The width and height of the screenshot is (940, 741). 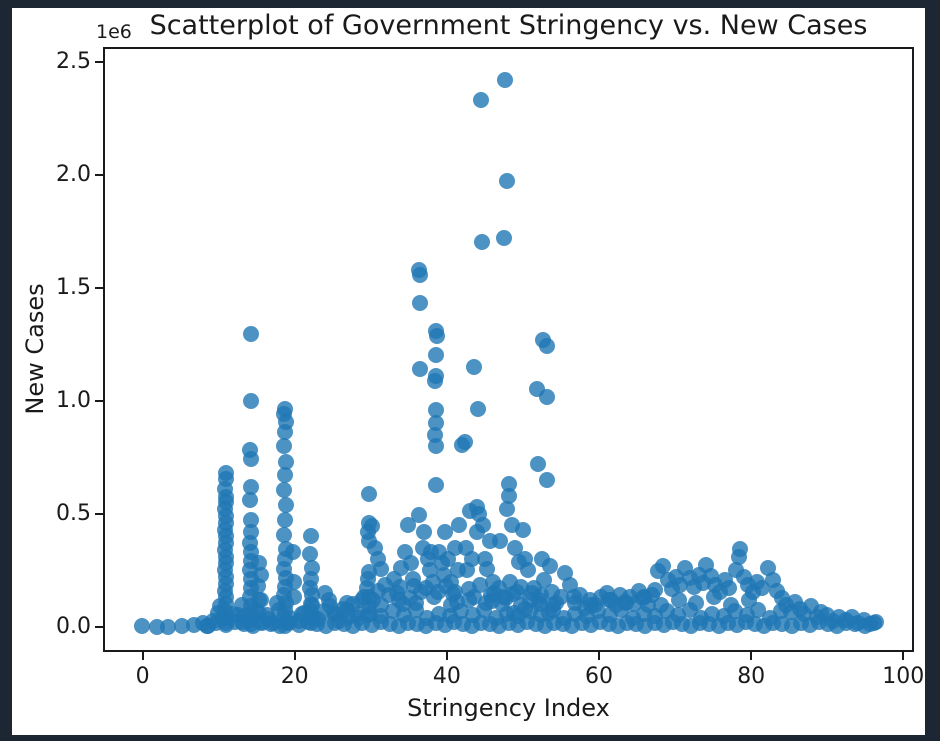 I want to click on x-tick-label: 20, so click(x=294, y=676).